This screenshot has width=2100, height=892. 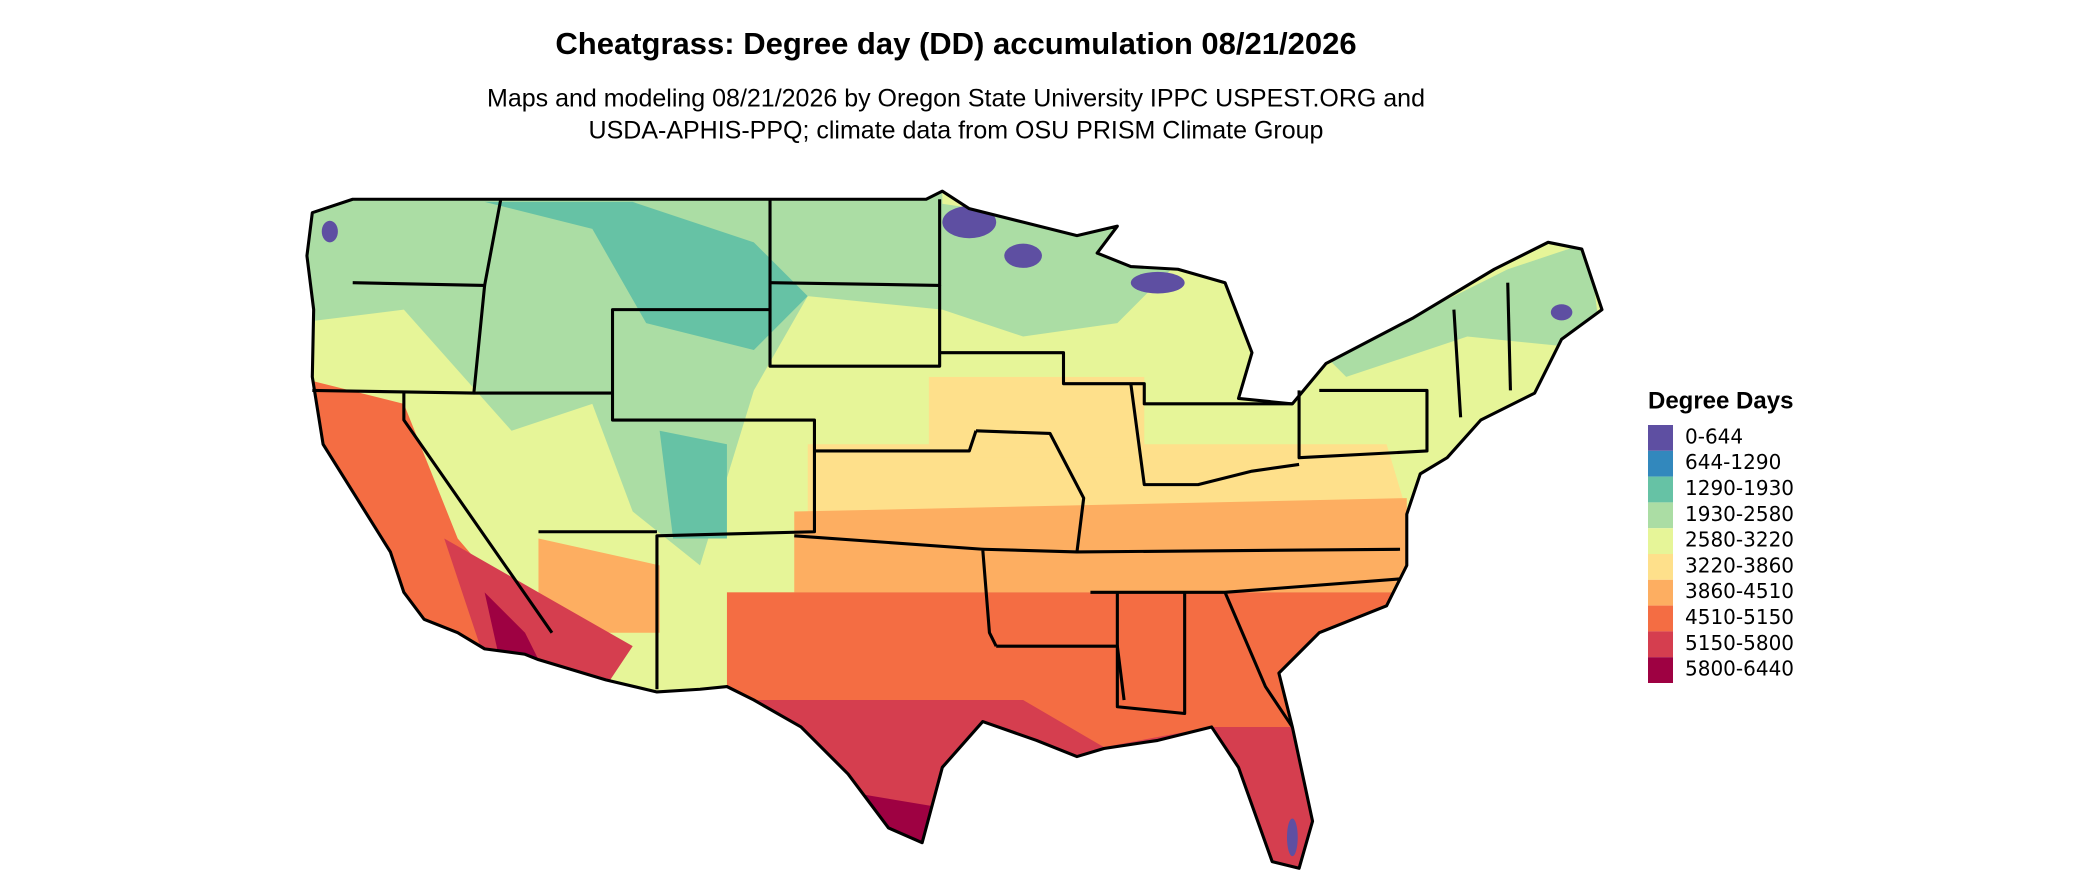 What do you see at coordinates (1739, 514) in the screenshot?
I see `legend-label: 1930-2580` at bounding box center [1739, 514].